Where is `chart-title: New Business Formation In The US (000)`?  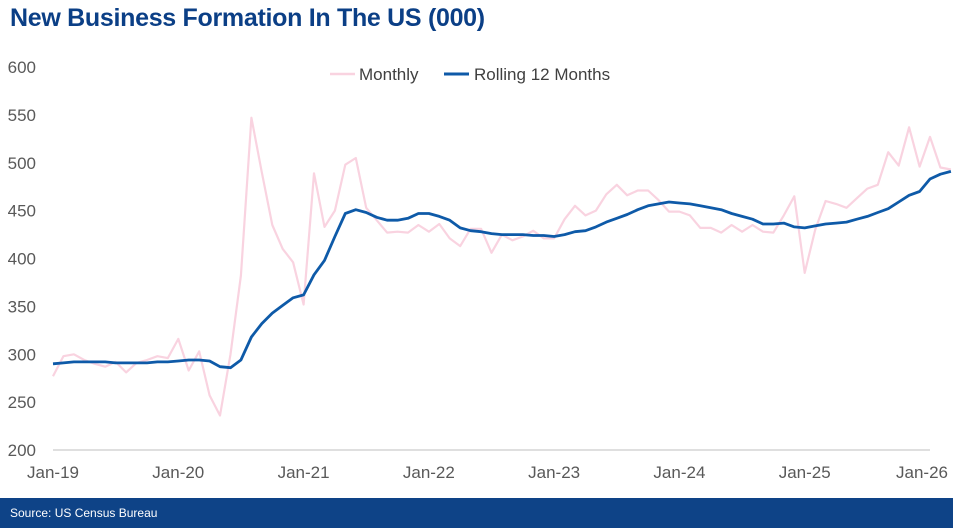
chart-title: New Business Formation In The US (000) is located at coordinates (247, 18).